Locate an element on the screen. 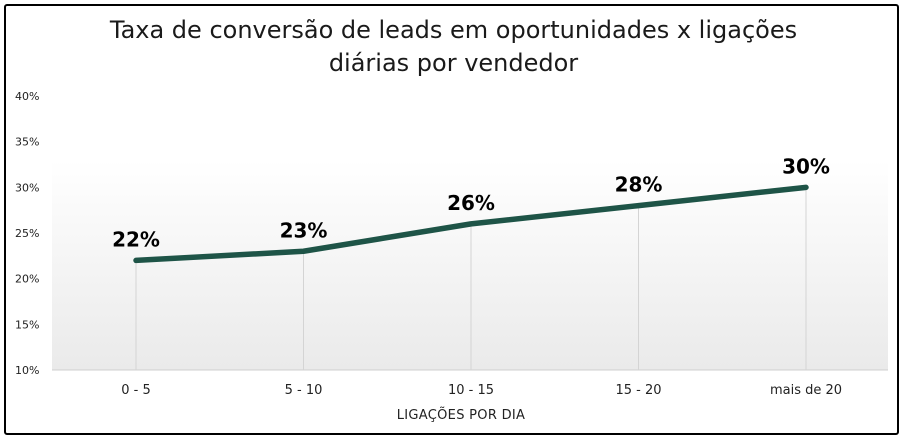 The width and height of the screenshot is (907, 443). y-tick-label: 30% is located at coordinates (27, 187).